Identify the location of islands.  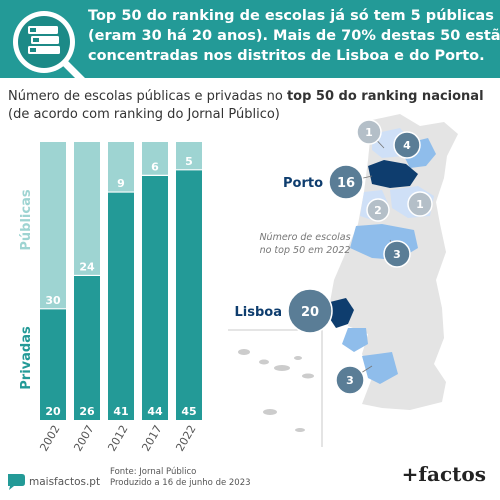
(276, 390).